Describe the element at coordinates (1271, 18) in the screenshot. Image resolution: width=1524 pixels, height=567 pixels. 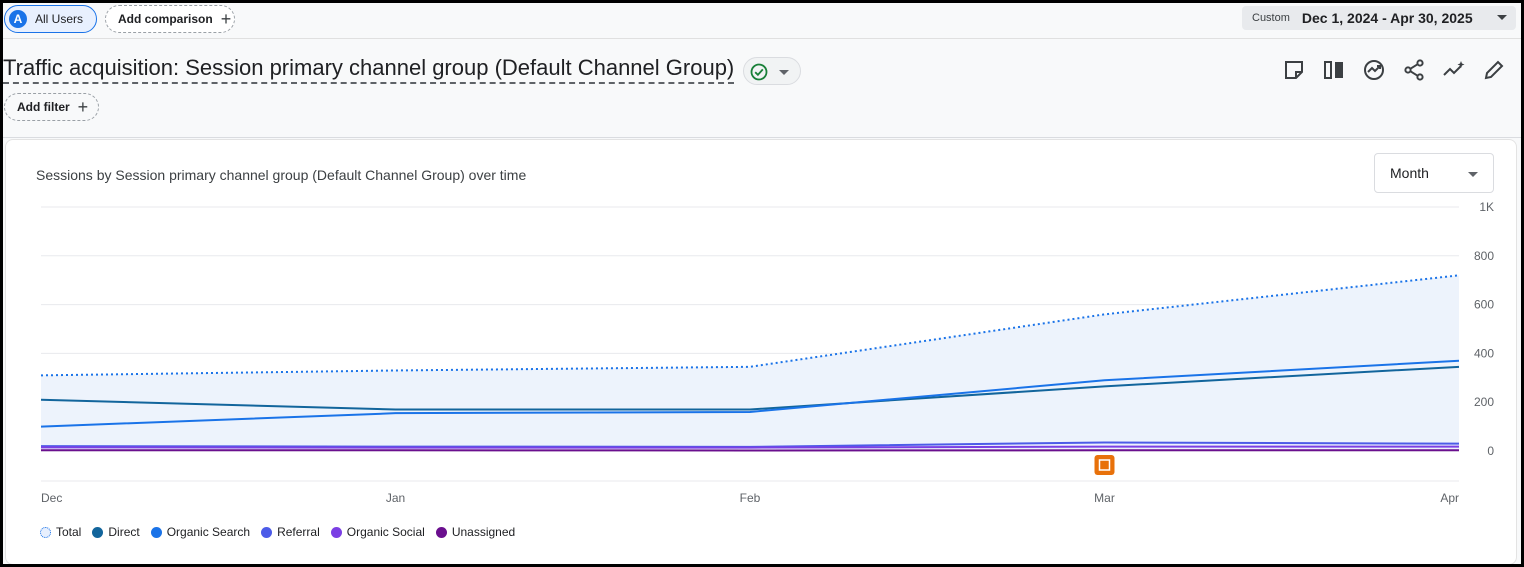
I see `date-range-type: Custom` at that location.